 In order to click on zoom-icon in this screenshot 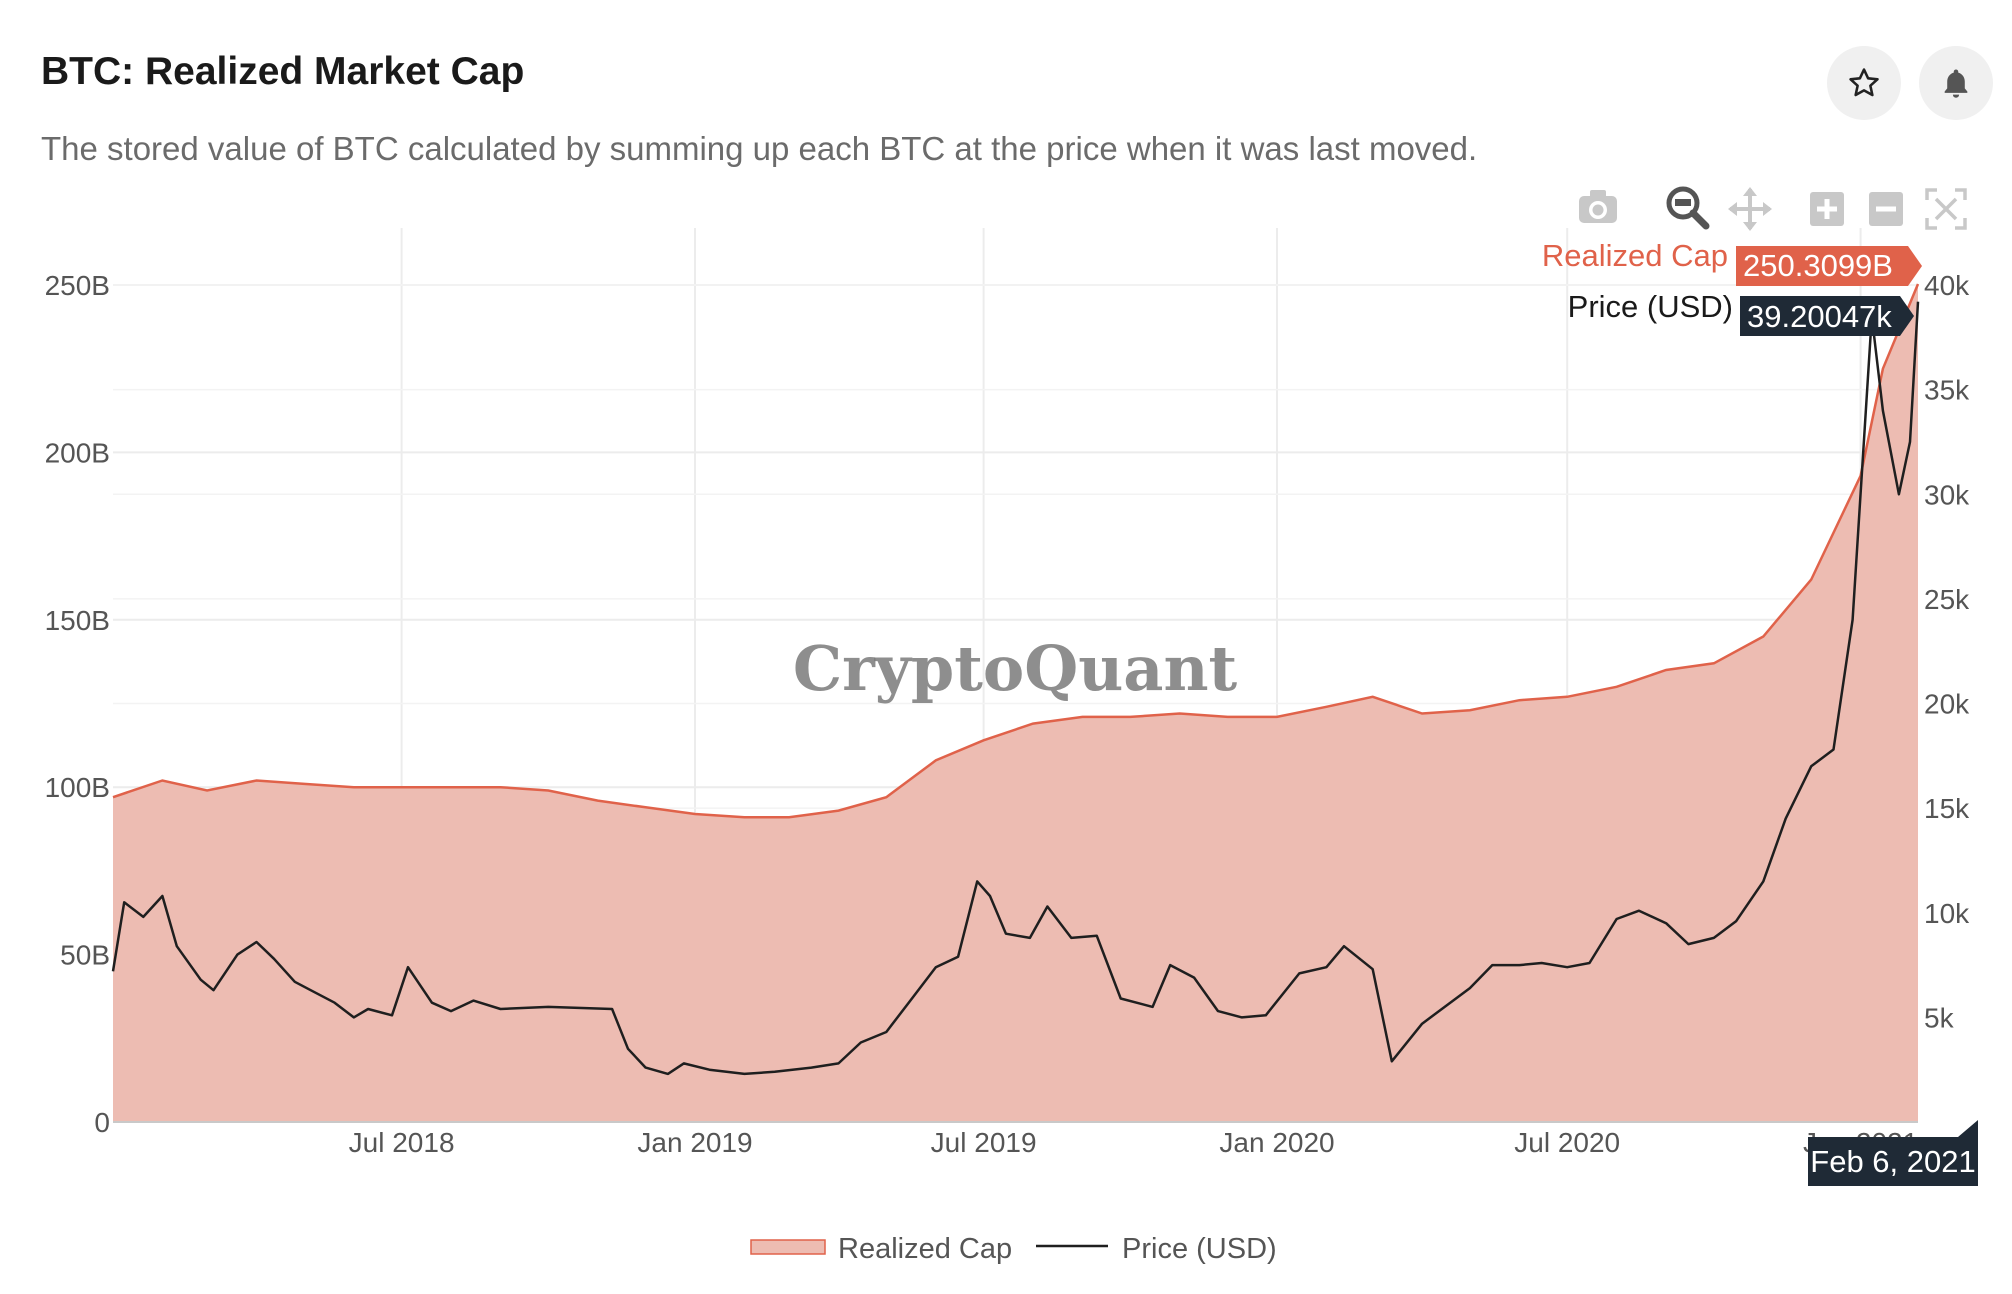, I will do `click(1688, 208)`.